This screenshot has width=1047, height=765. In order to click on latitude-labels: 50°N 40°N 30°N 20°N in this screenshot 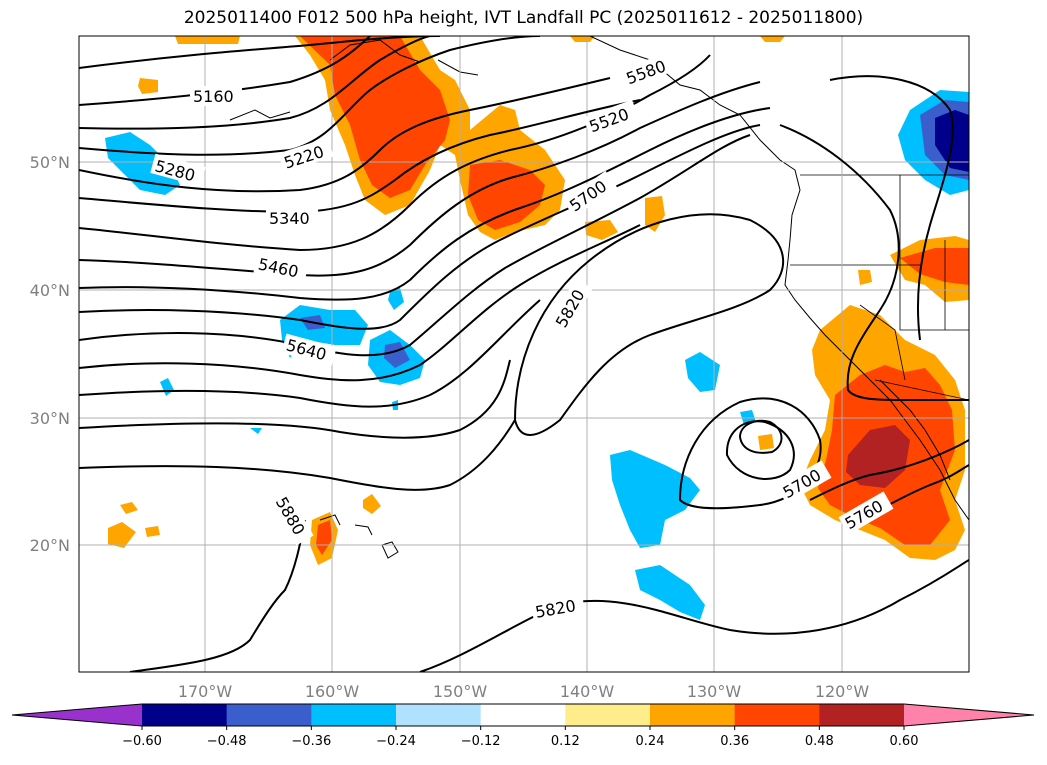, I will do `click(50, 354)`.